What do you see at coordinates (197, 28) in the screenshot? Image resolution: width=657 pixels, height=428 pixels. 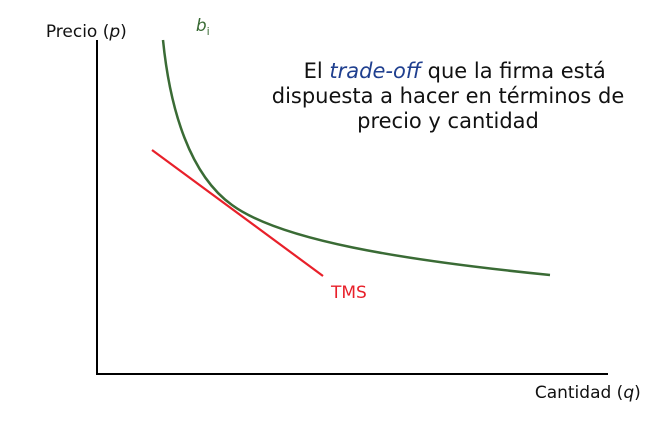 I see `indifference-curve-label: bi` at bounding box center [197, 28].